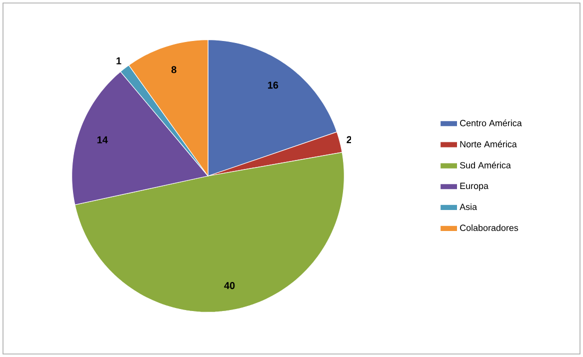 This screenshot has height=357, width=583. Describe the element at coordinates (102, 140) in the screenshot. I see `data-label: 14` at that location.